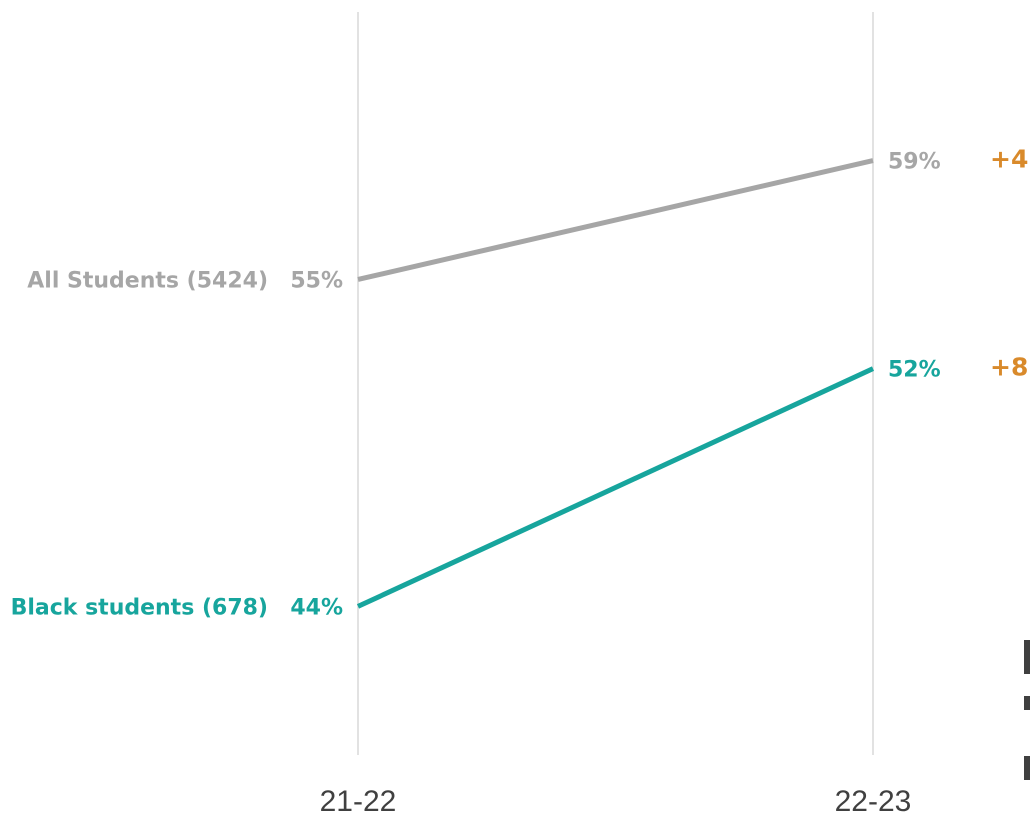  I want to click on x-tick-label: 22-23, so click(873, 800).